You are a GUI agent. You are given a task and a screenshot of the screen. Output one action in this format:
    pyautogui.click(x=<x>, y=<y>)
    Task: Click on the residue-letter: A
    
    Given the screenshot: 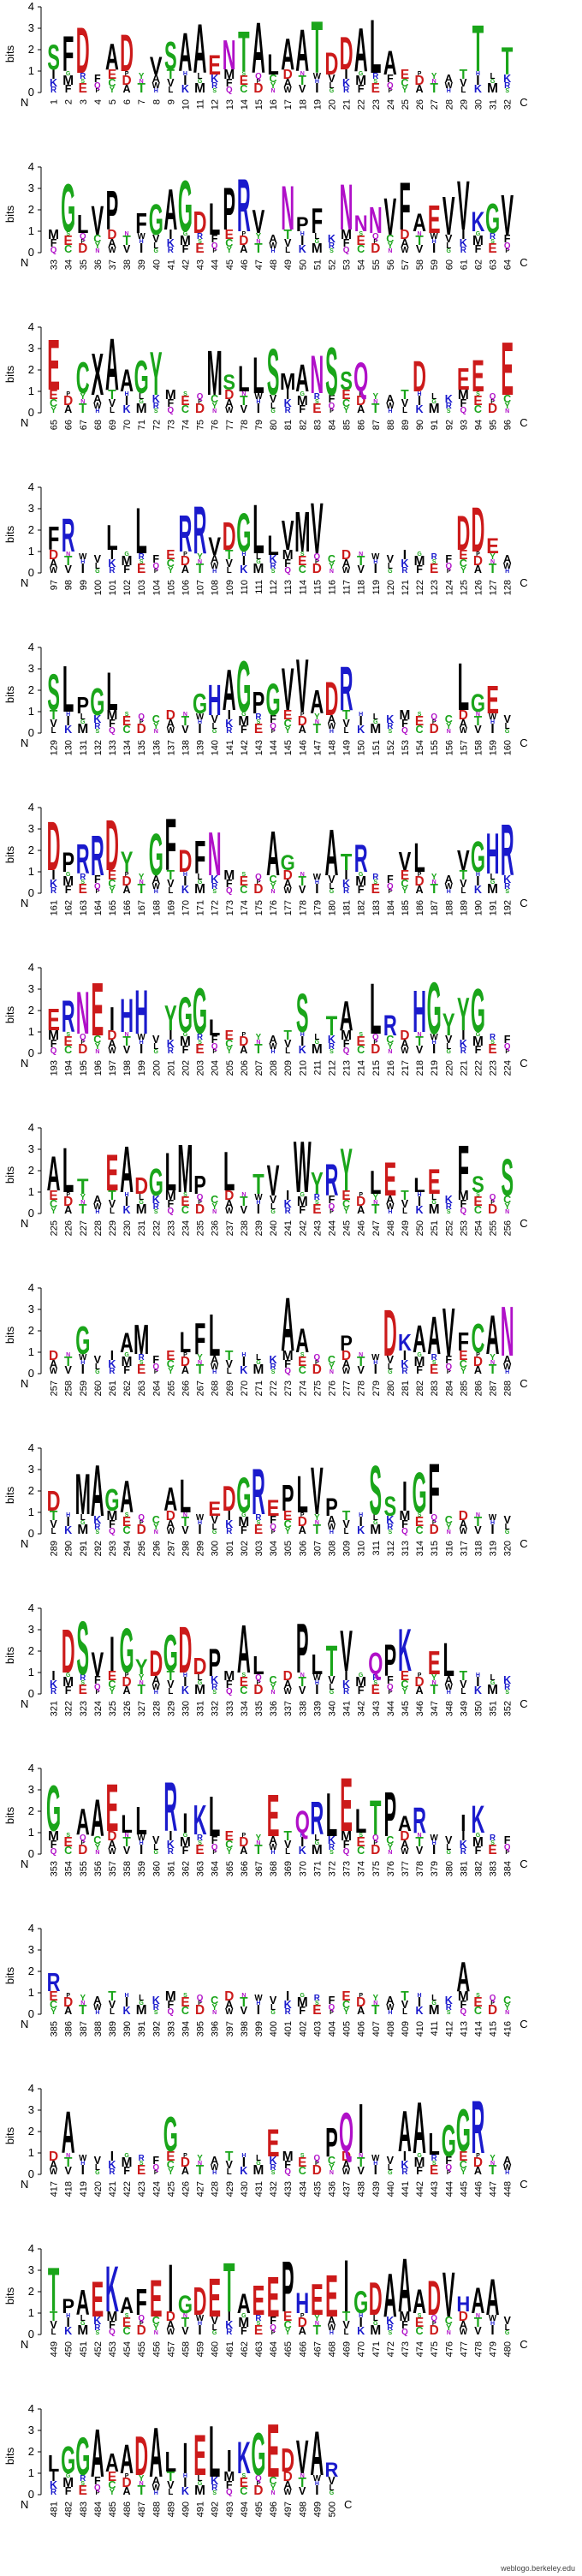 What is the action you would take?
    pyautogui.click(x=478, y=569)
    